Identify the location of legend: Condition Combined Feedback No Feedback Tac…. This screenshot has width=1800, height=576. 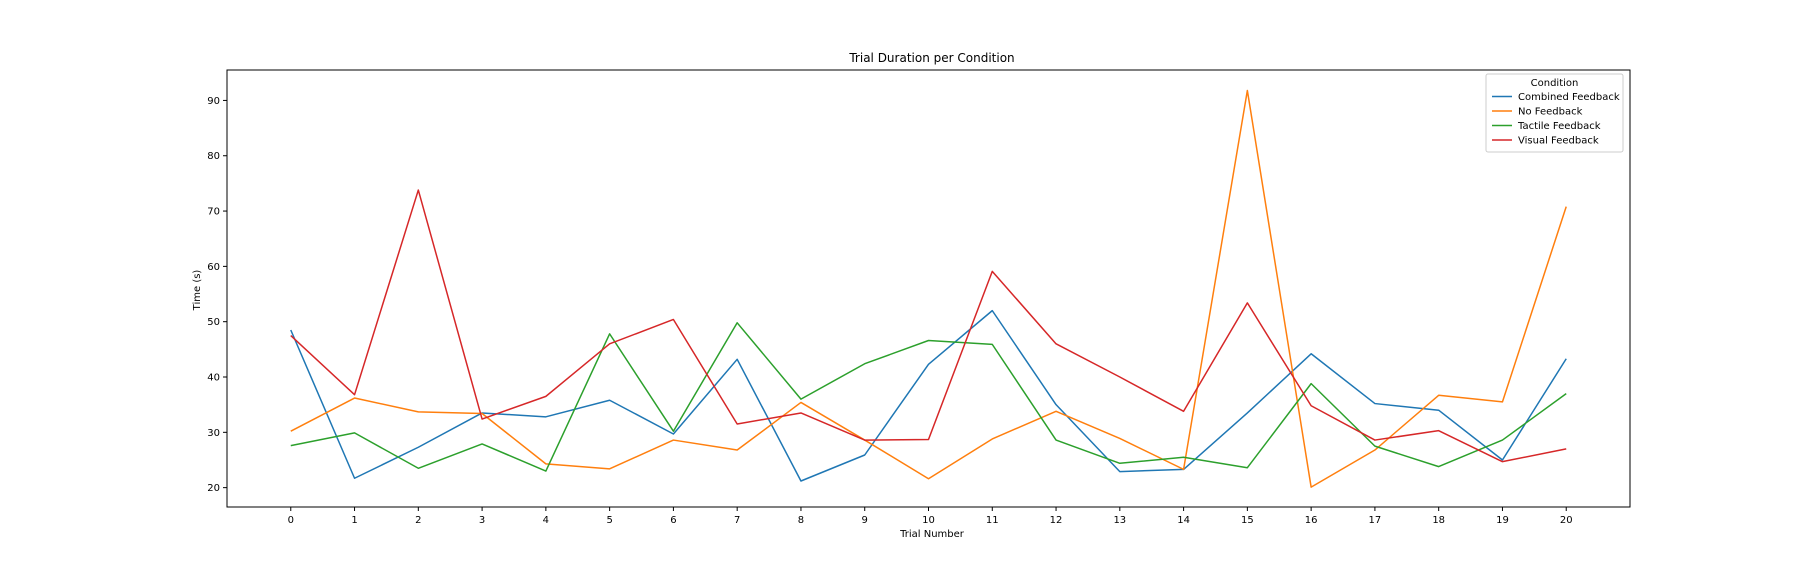
(1554, 113).